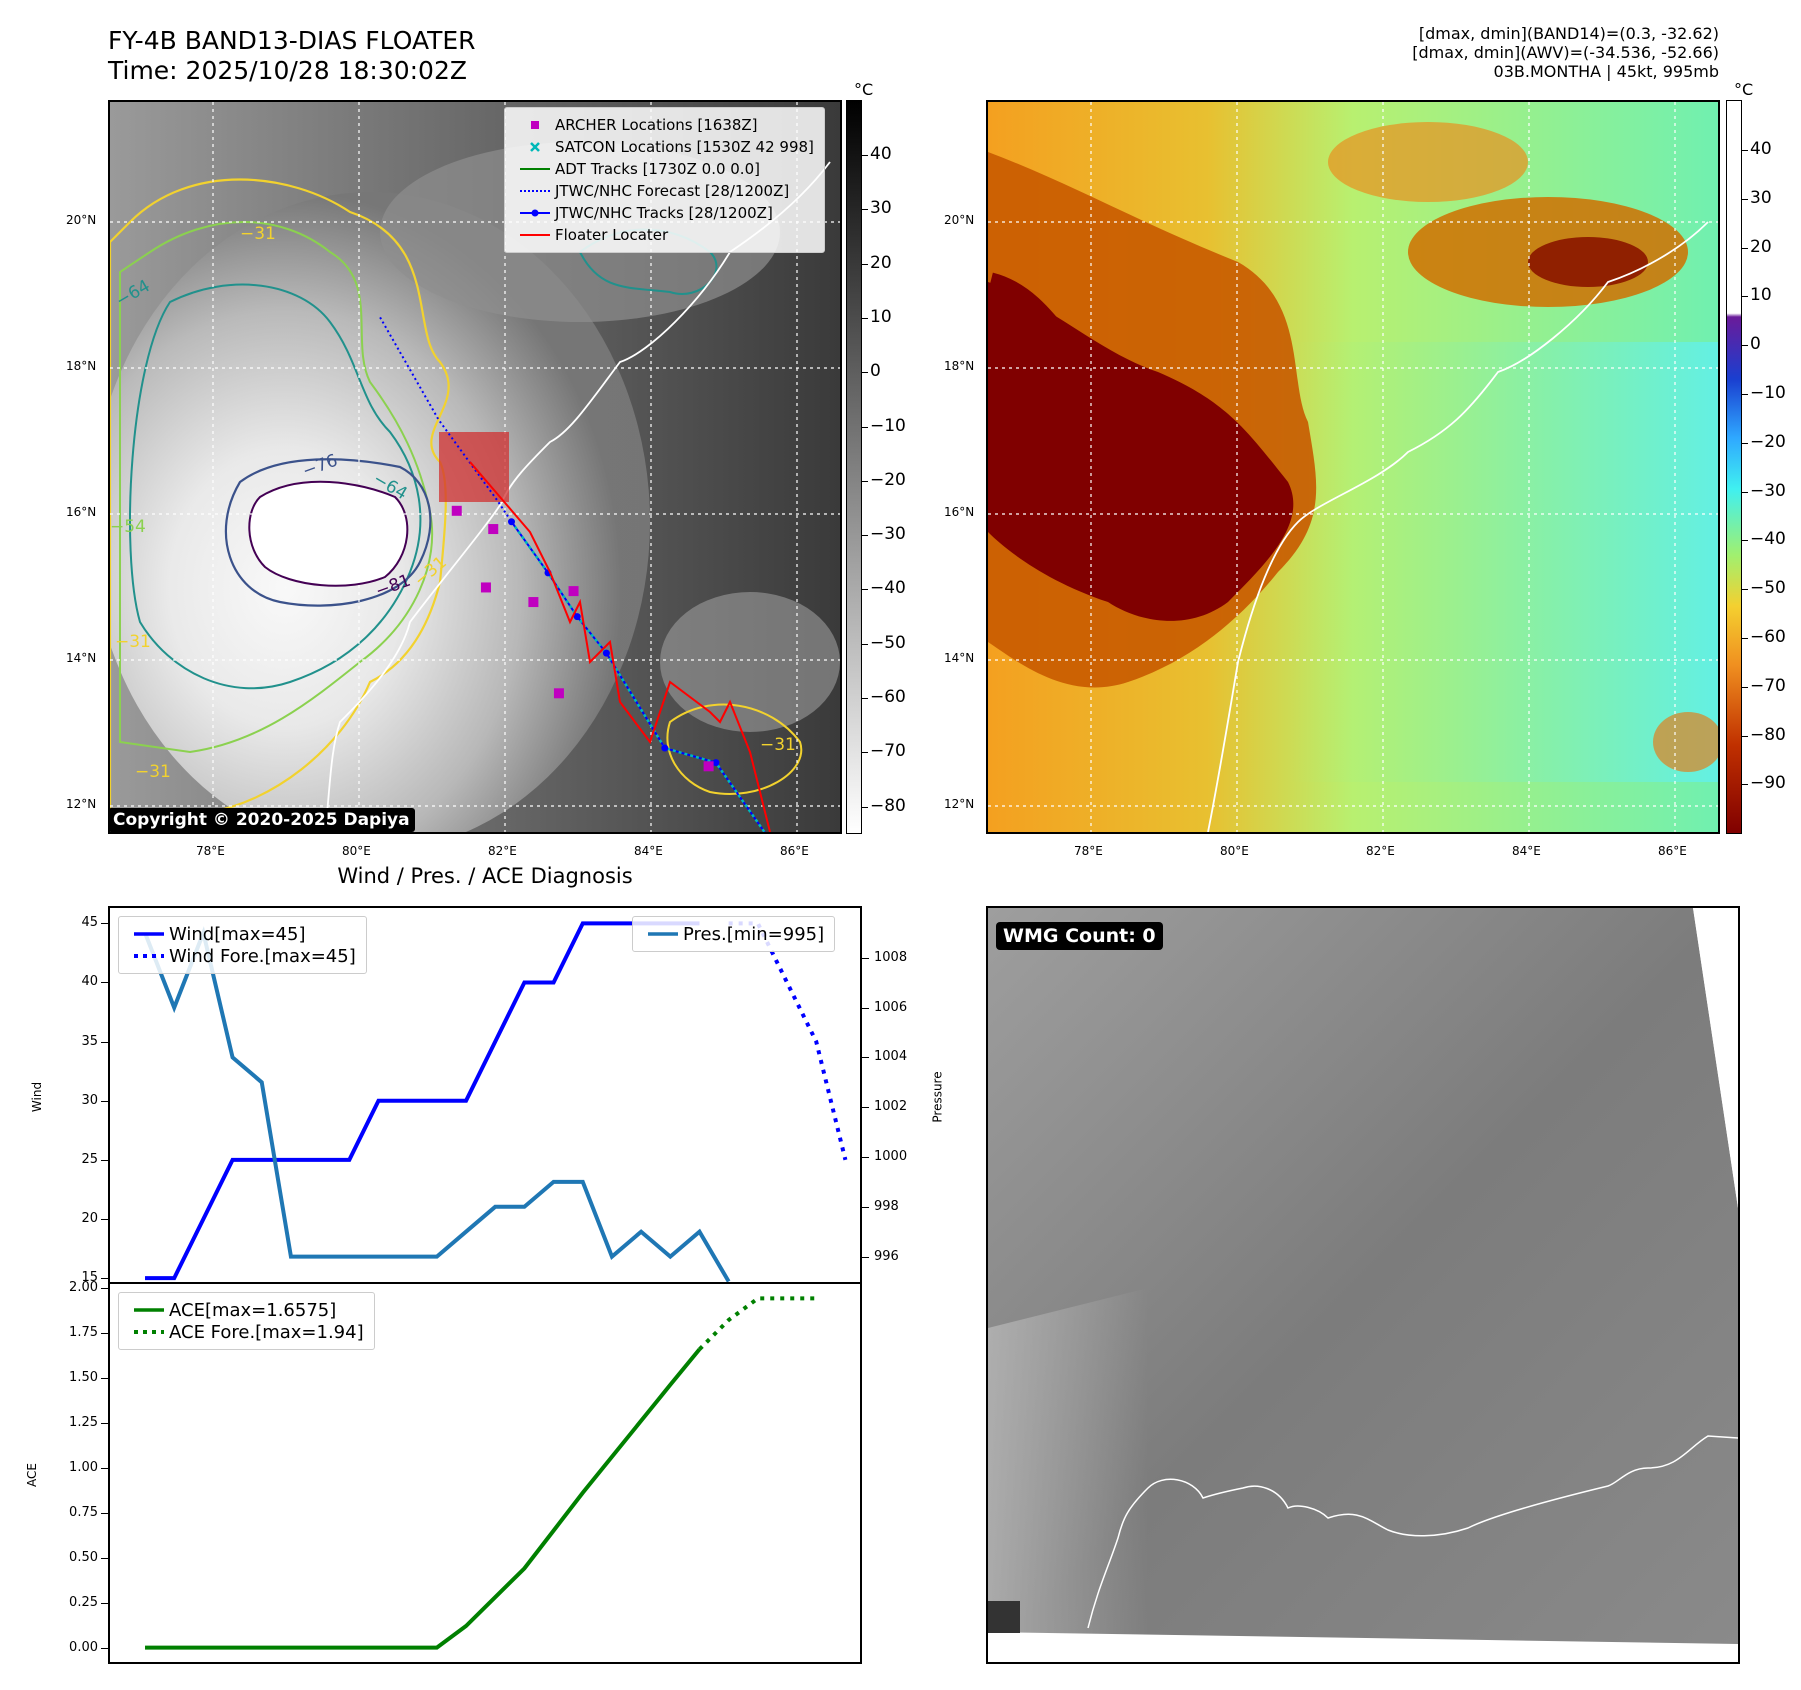 Image resolution: width=1801 pixels, height=1690 pixels. Describe the element at coordinates (1071, 346) in the screenshot. I see `awv-dry-tongue` at that location.